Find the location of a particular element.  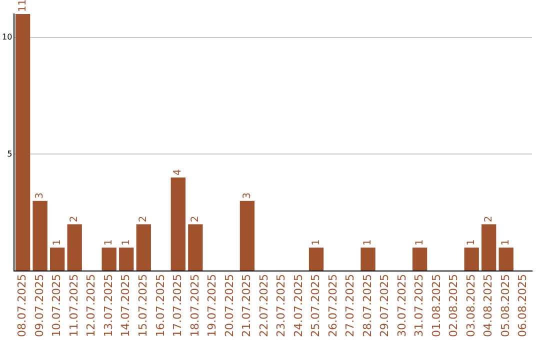

data-label: 4 is located at coordinates (178, 172).